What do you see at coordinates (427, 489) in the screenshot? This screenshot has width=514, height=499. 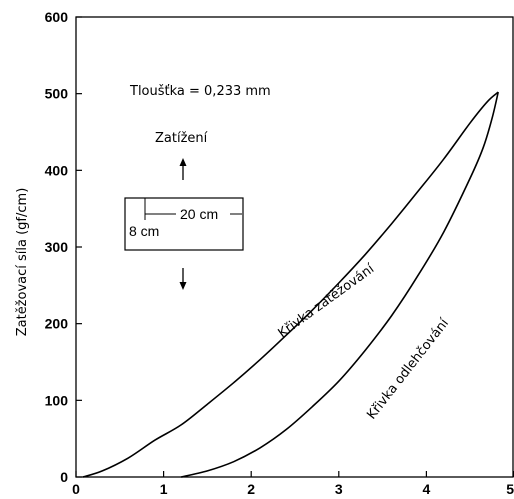 I see `x-tick-label: 4` at bounding box center [427, 489].